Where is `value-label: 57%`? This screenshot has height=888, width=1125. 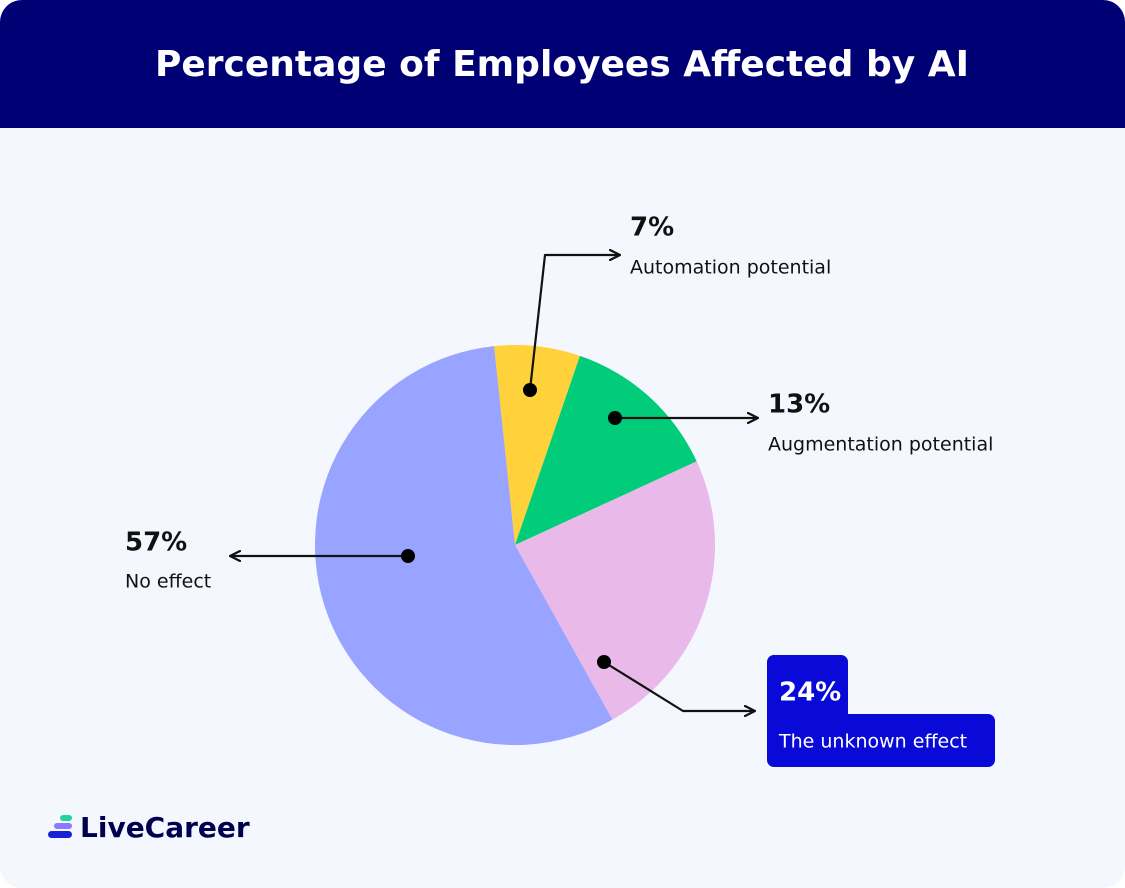
value-label: 57% is located at coordinates (156, 543).